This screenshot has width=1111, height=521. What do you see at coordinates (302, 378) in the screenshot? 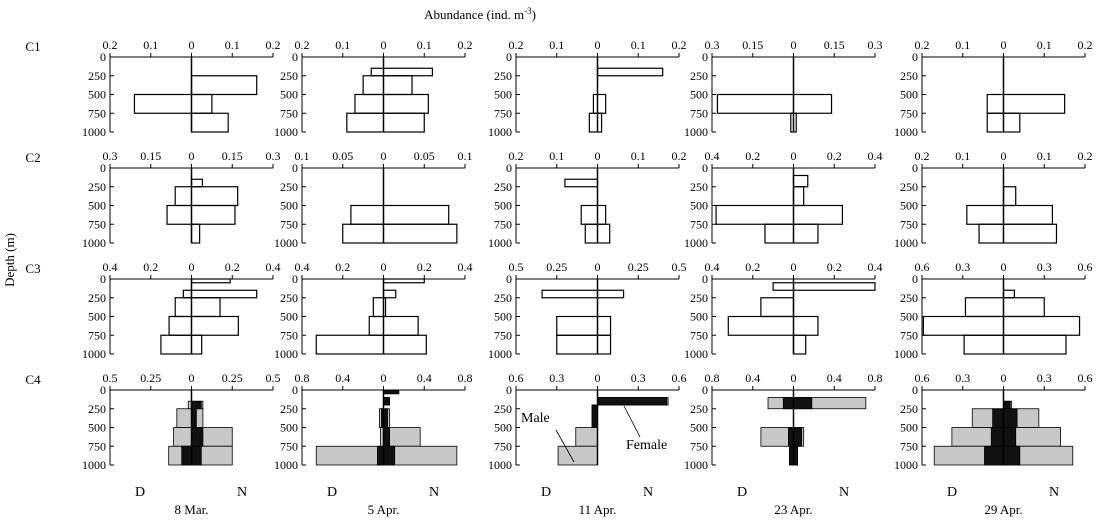
I see `abundance-tick-label: 0.8` at bounding box center [302, 378].